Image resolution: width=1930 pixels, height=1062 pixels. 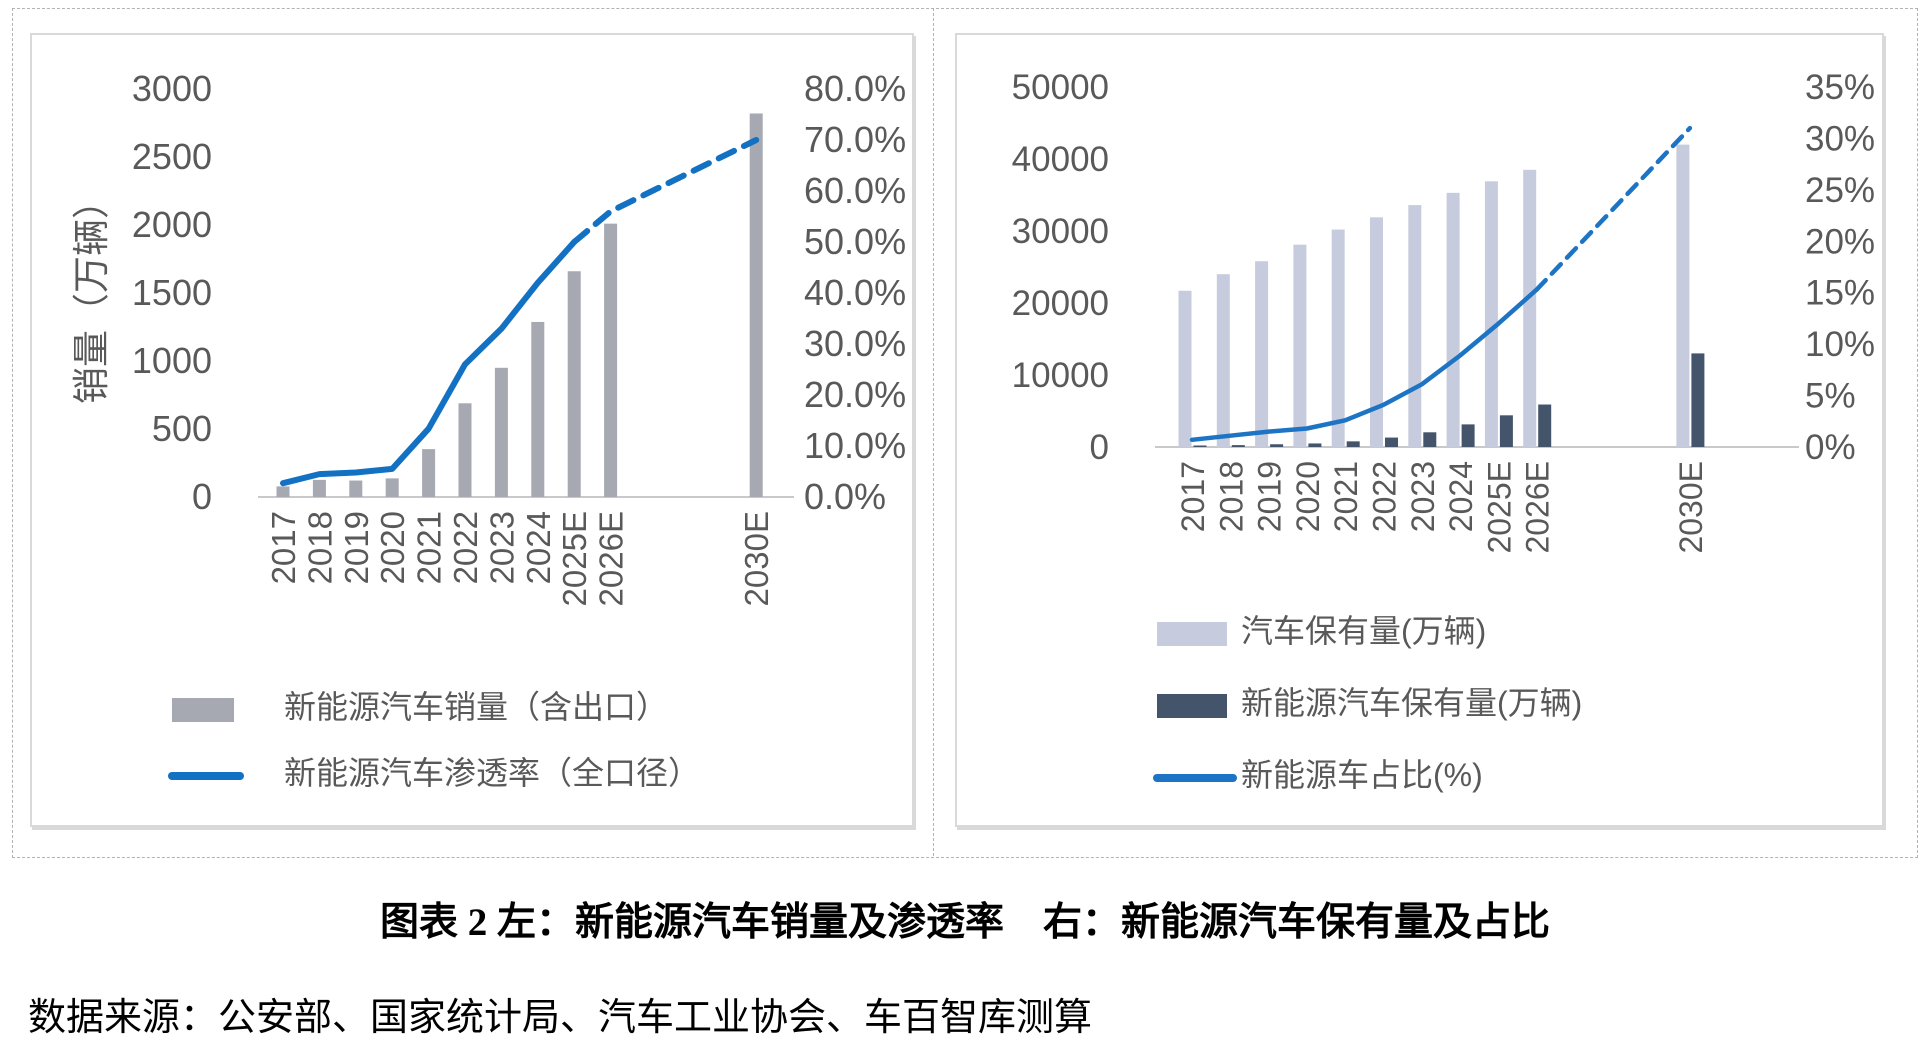 I want to click on right-axis-tick-label: 50.0%, so click(x=855, y=241).